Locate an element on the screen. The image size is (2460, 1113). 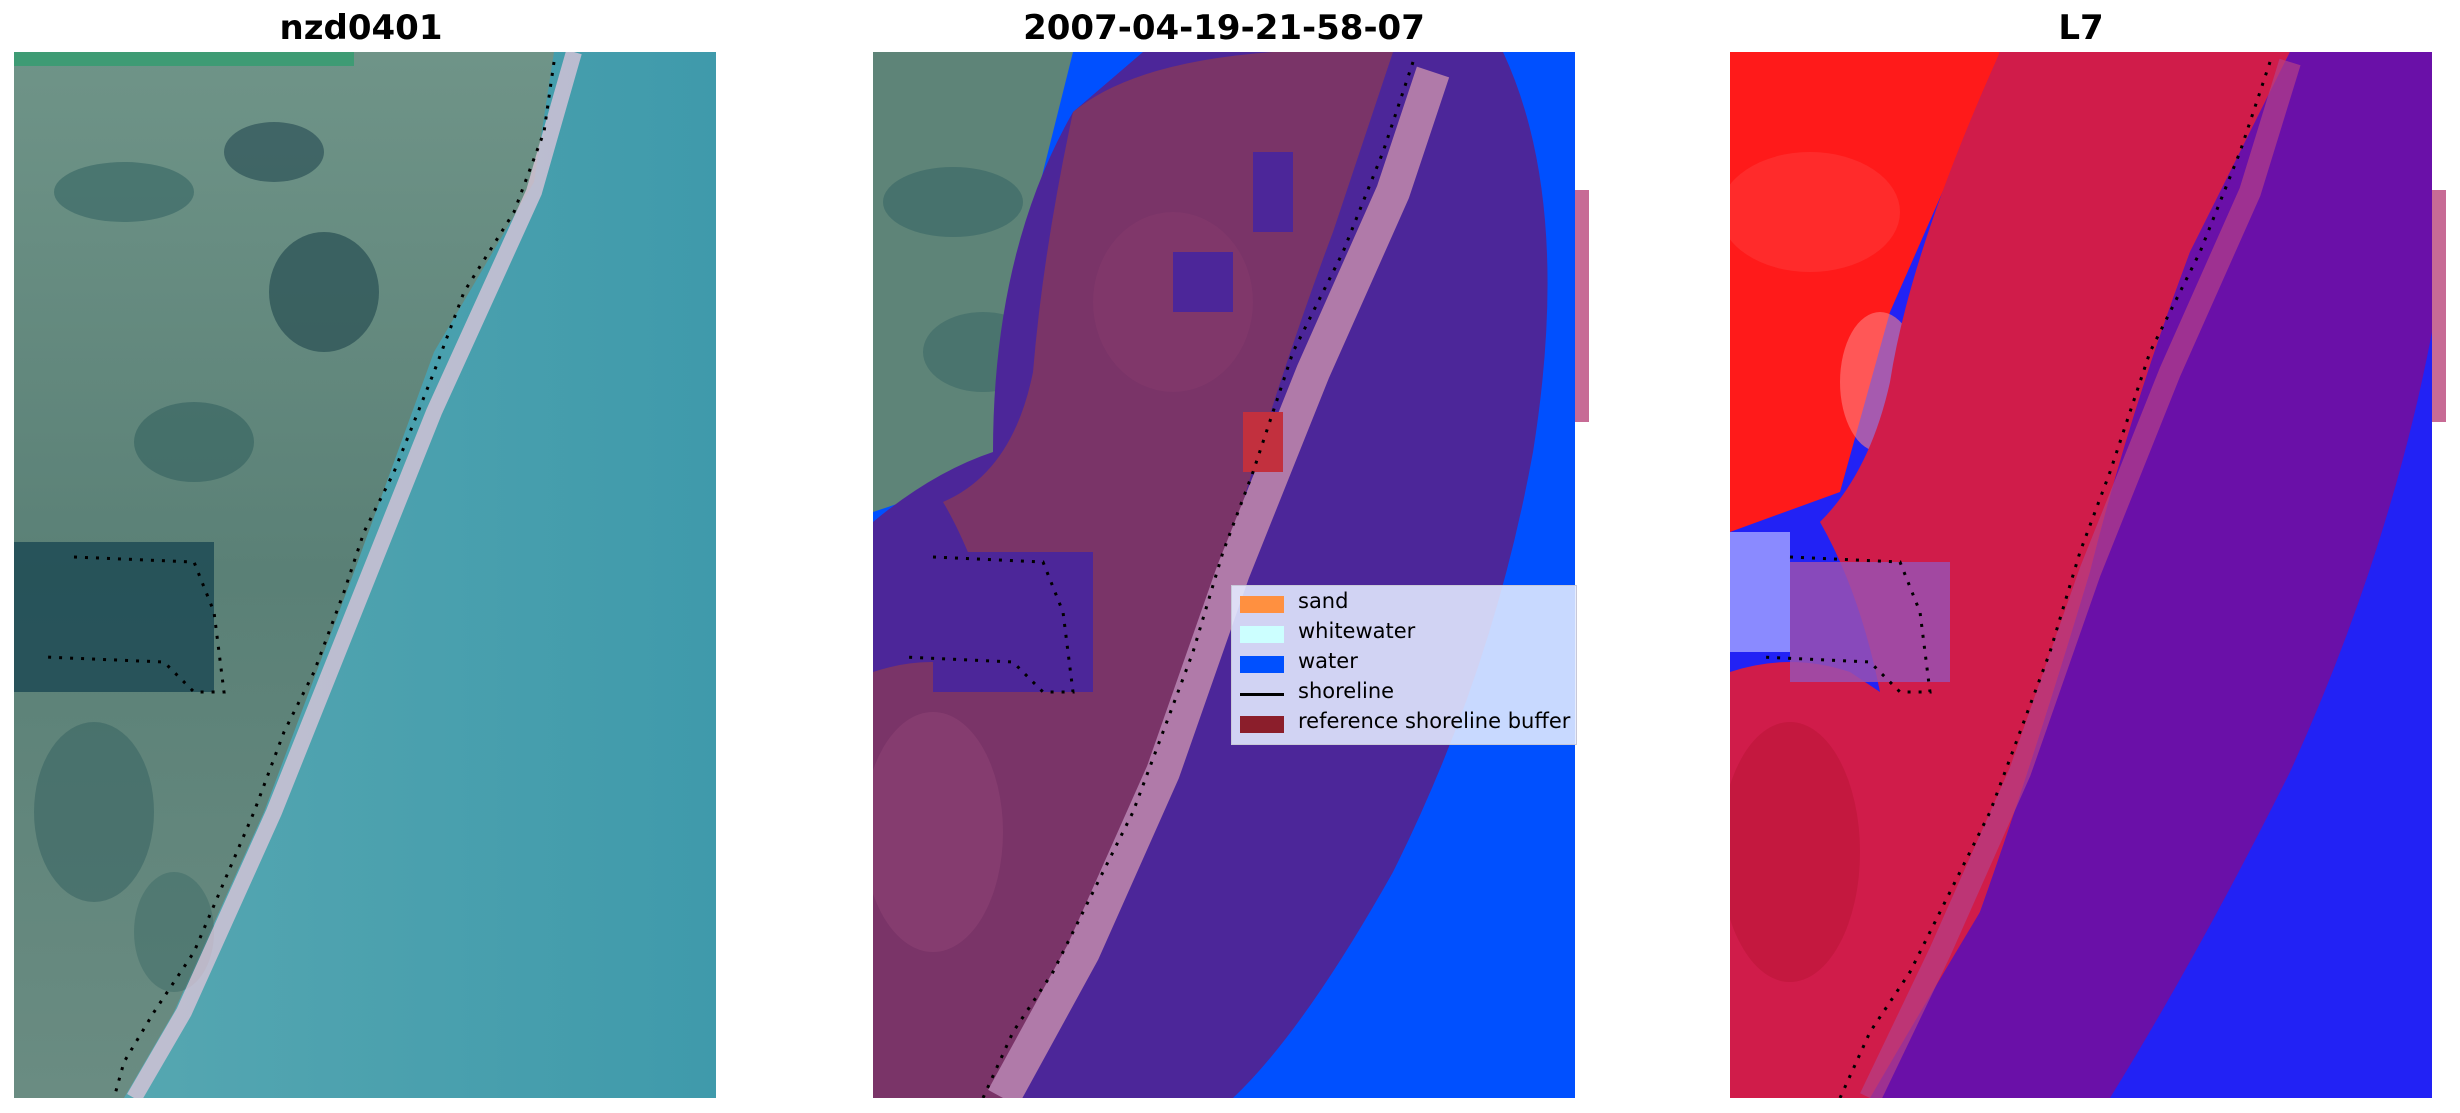
legend-item-reference-buffer: reference shoreline buffer is located at coordinates (1404, 723).